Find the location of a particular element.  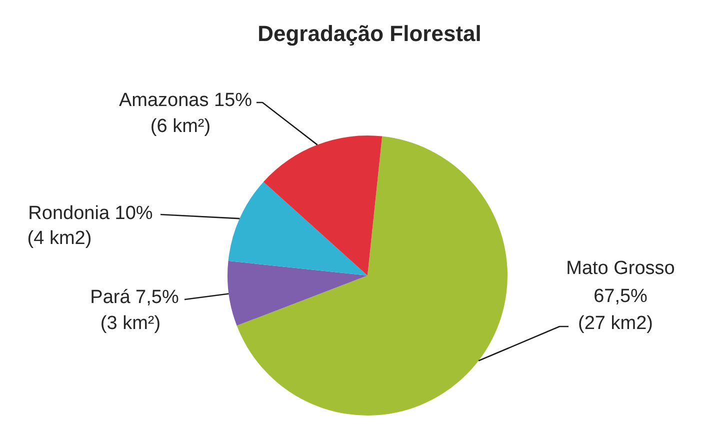

slice-label: Pará 7,5% (3 km²) is located at coordinates (134, 310).